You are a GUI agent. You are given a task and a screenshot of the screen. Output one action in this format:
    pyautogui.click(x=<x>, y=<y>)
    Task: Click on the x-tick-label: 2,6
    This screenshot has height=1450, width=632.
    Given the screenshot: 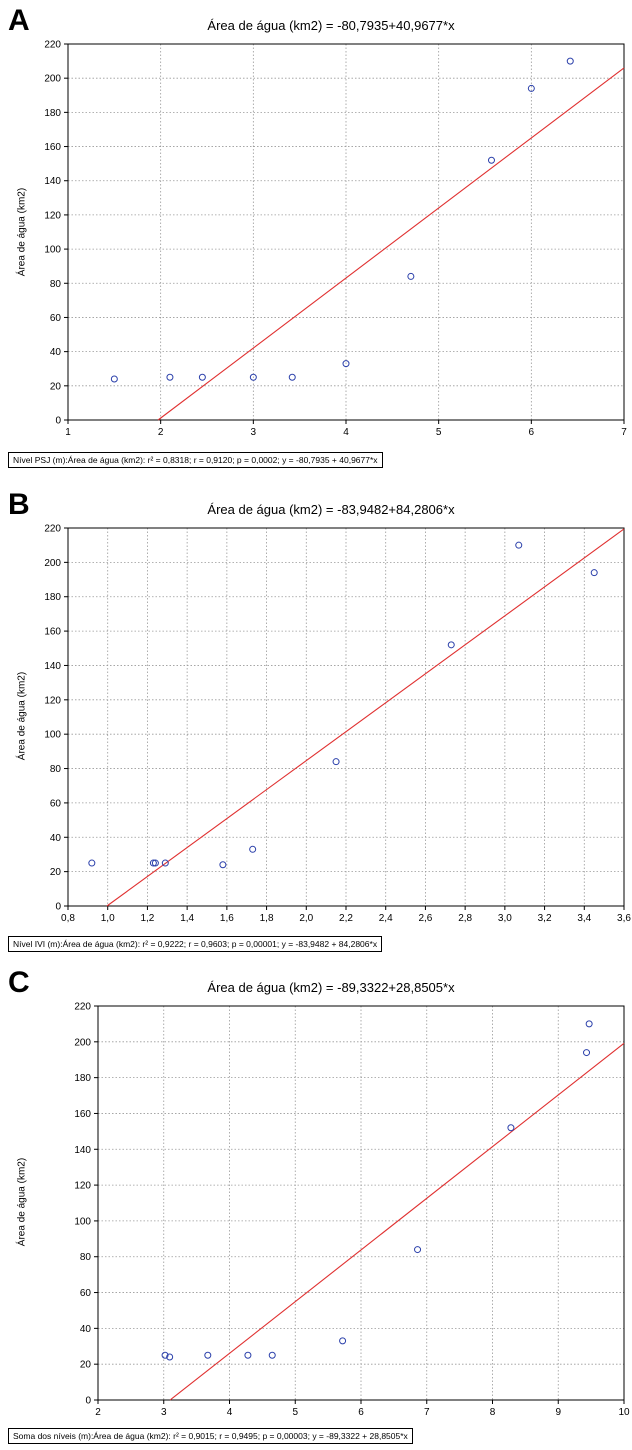 What is the action you would take?
    pyautogui.click(x=425, y=918)
    